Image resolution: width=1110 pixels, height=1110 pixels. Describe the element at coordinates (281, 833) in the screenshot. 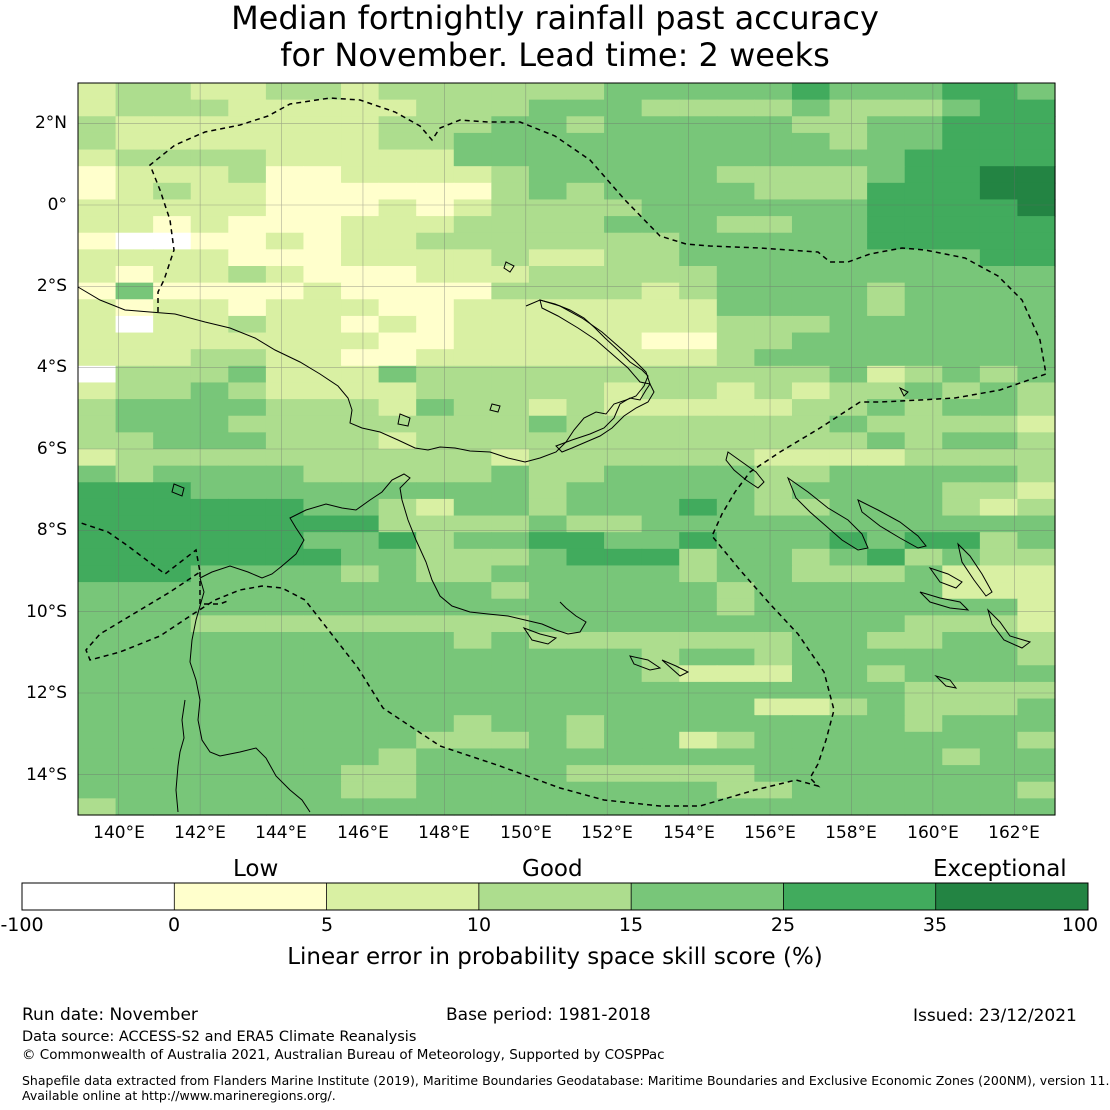

I see `lon-label-144E: 144°E` at that location.